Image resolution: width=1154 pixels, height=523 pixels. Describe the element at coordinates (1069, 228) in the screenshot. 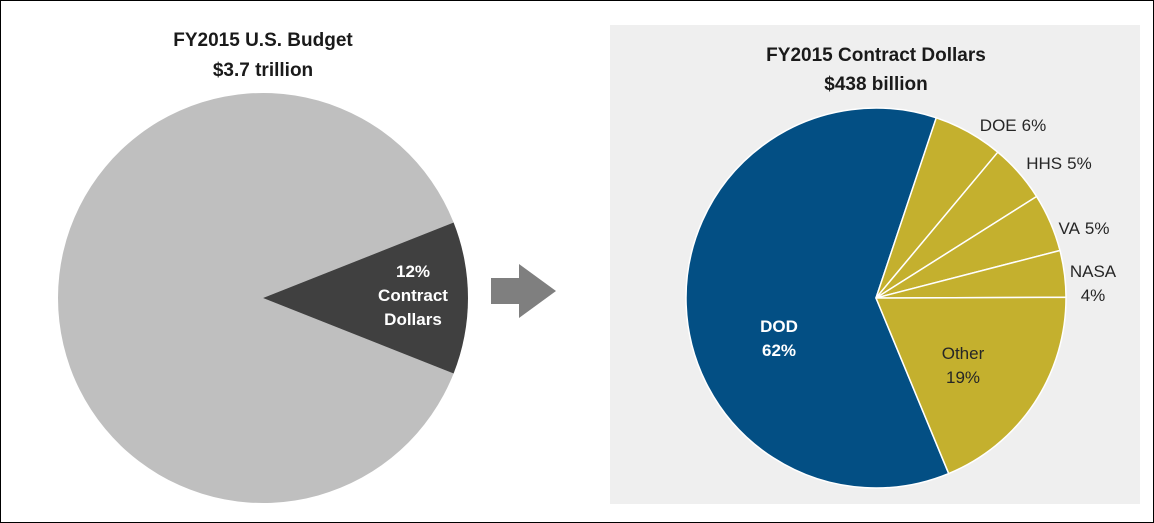

I see `slice-name: VA` at that location.